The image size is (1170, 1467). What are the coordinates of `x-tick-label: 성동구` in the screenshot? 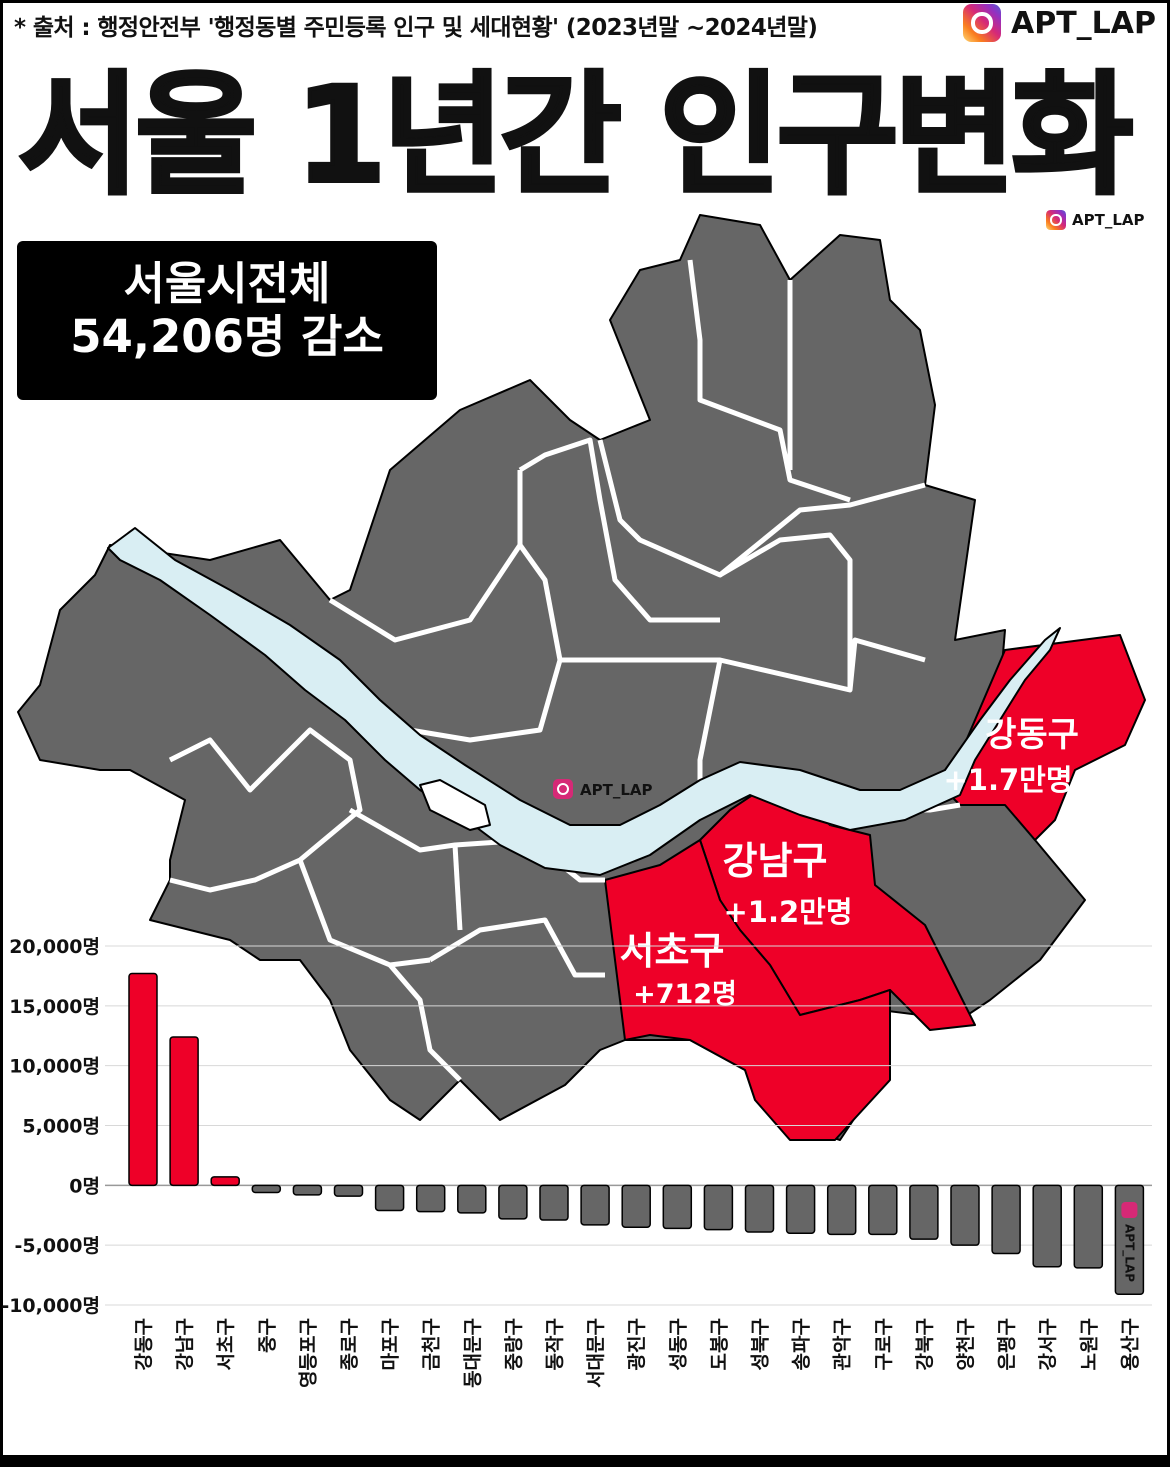 It's located at (678, 1344).